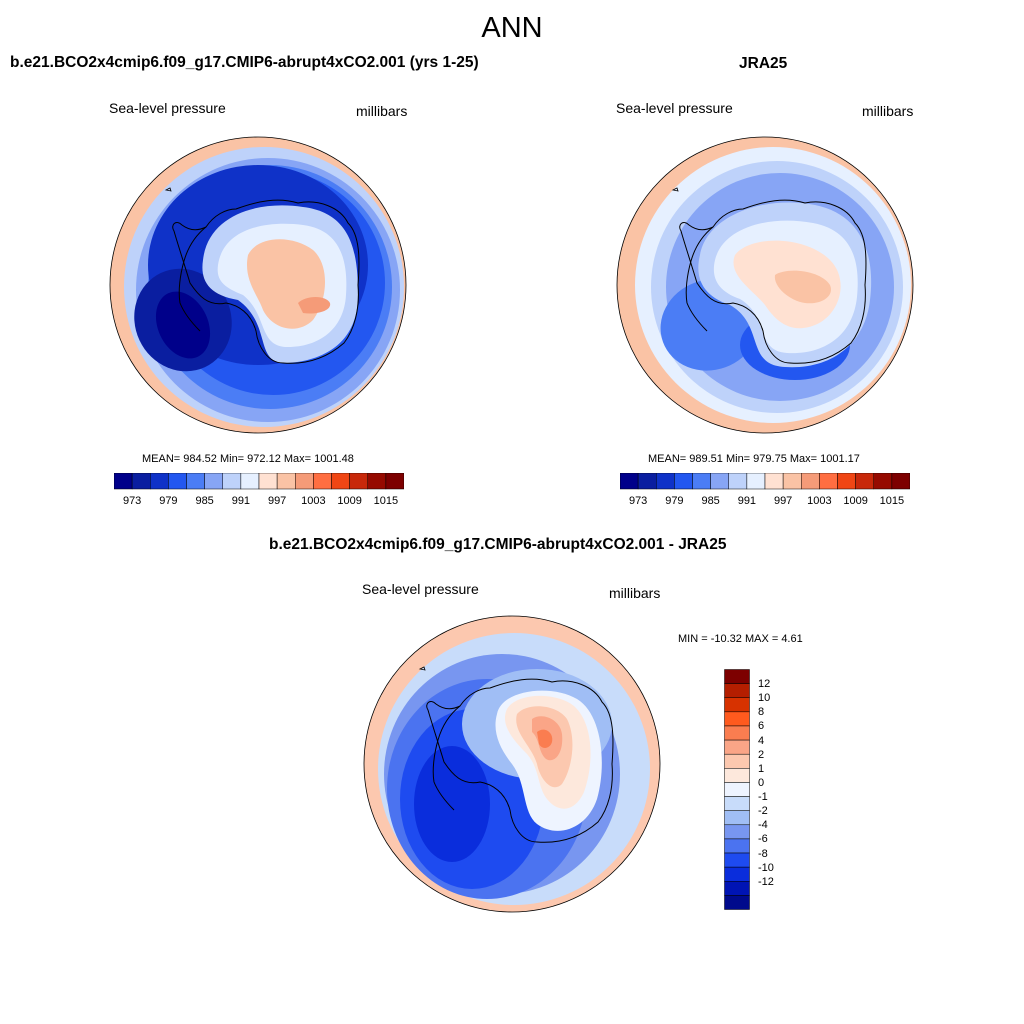  What do you see at coordinates (764, 684) in the screenshot?
I see `colorbar-tick-label: 12` at bounding box center [764, 684].